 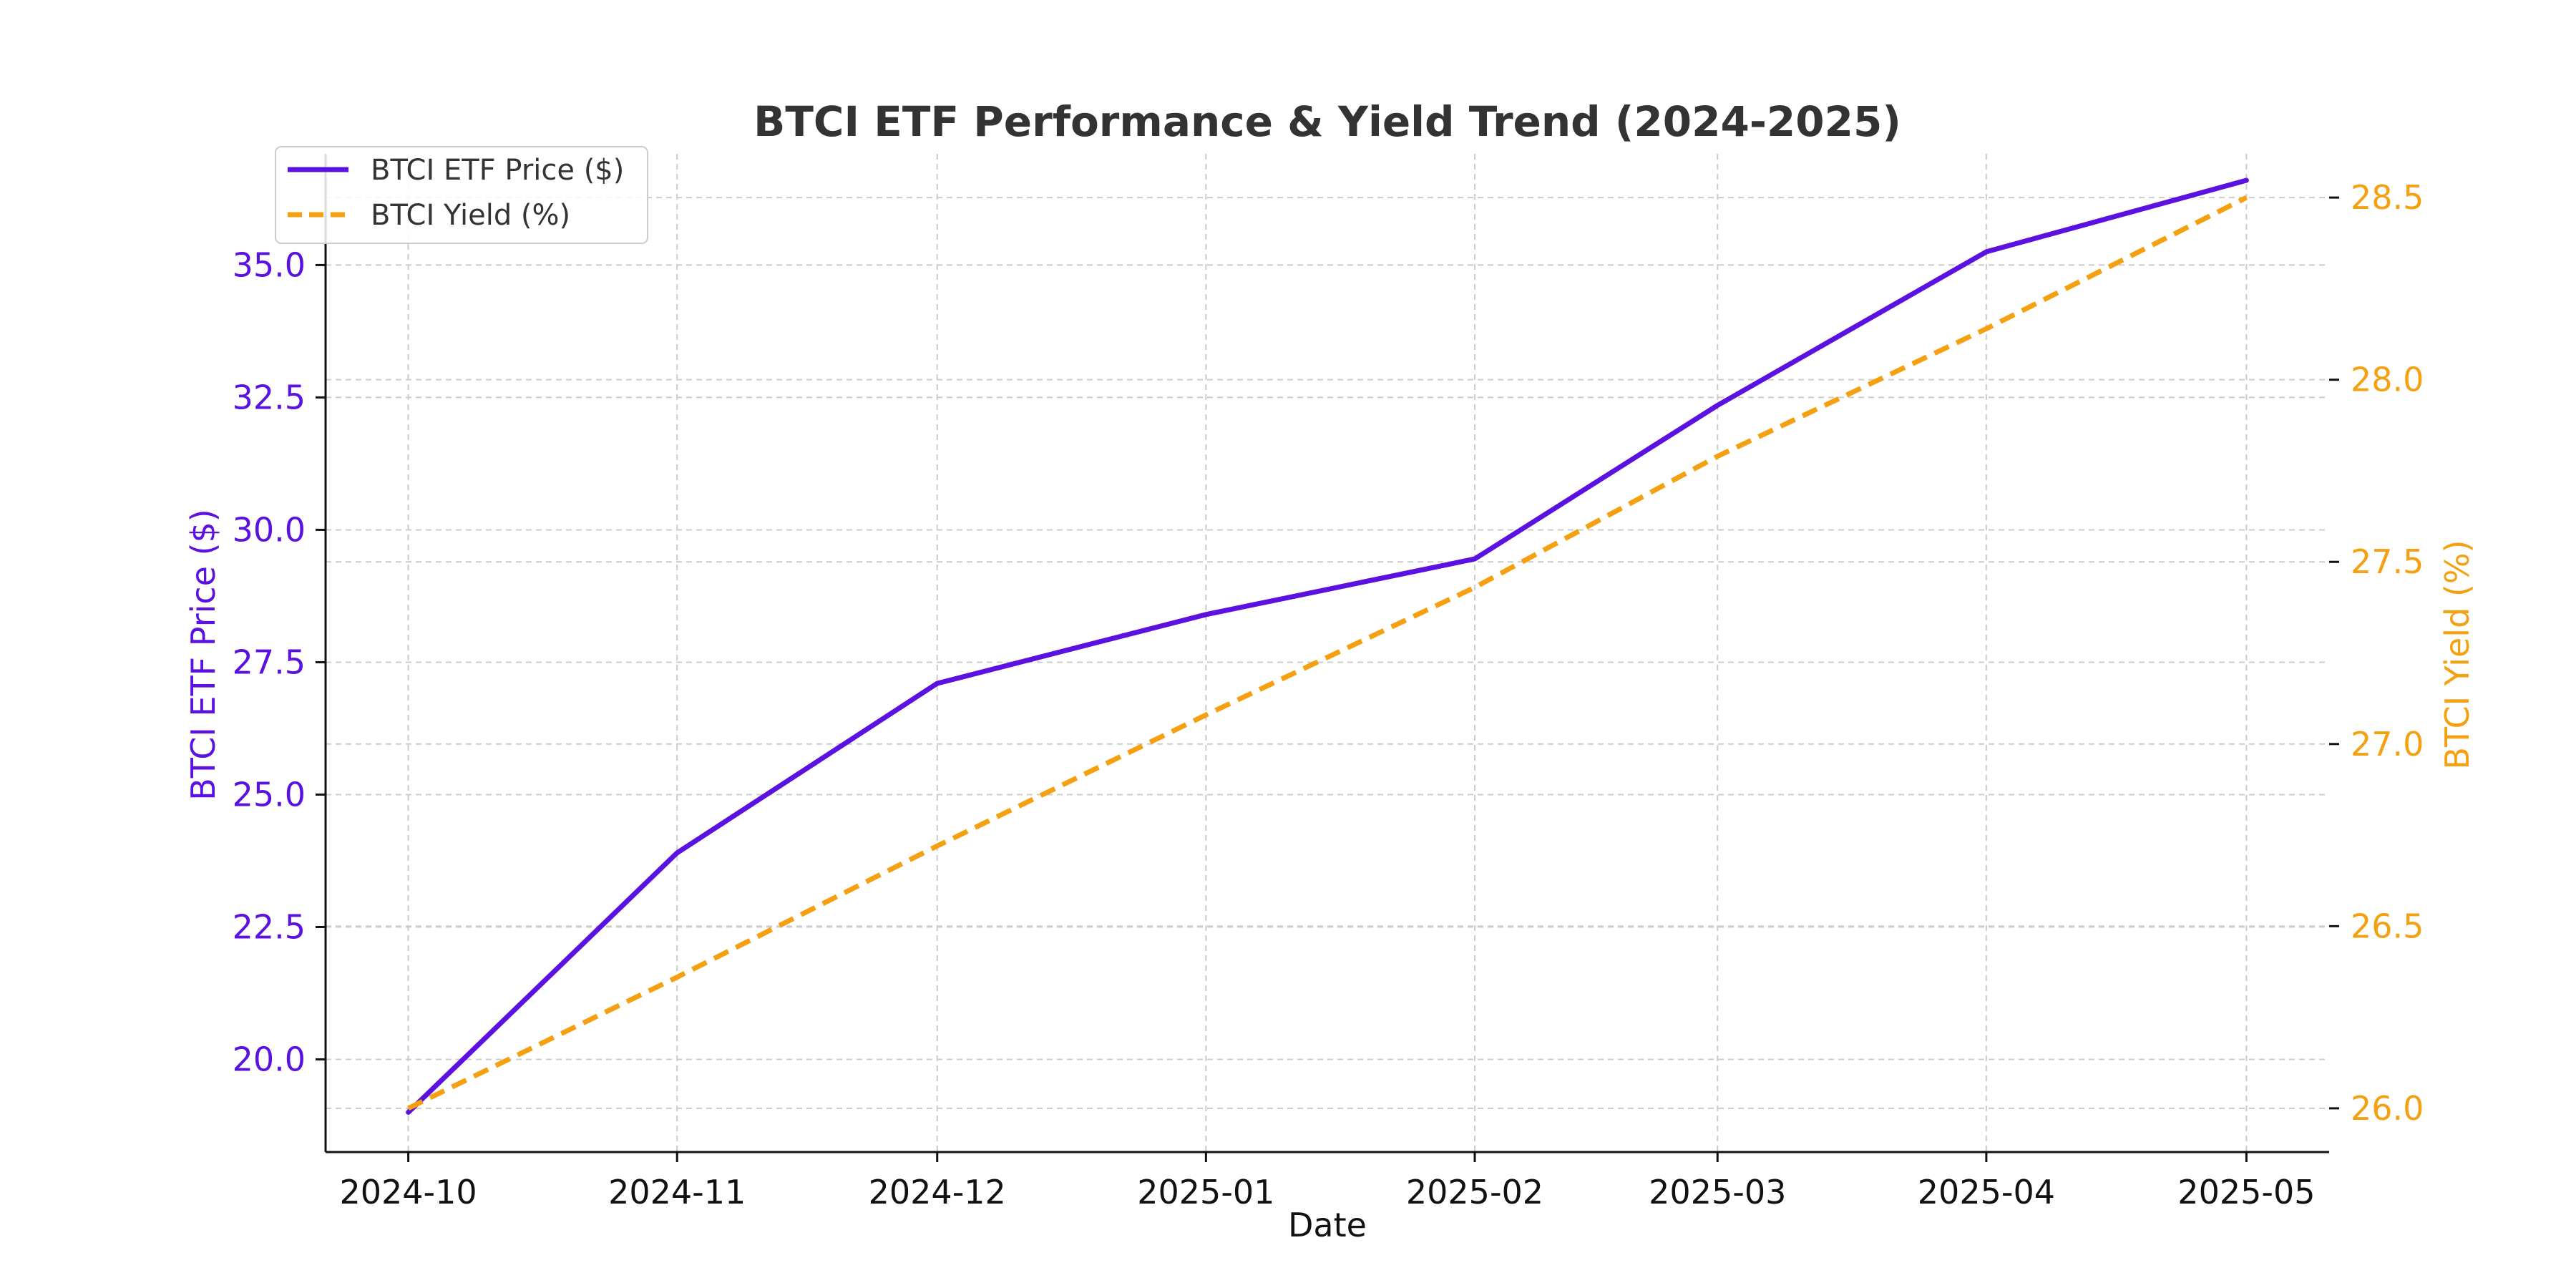 What do you see at coordinates (2387, 926) in the screenshot?
I see `y-right-tick-label: 26.5` at bounding box center [2387, 926].